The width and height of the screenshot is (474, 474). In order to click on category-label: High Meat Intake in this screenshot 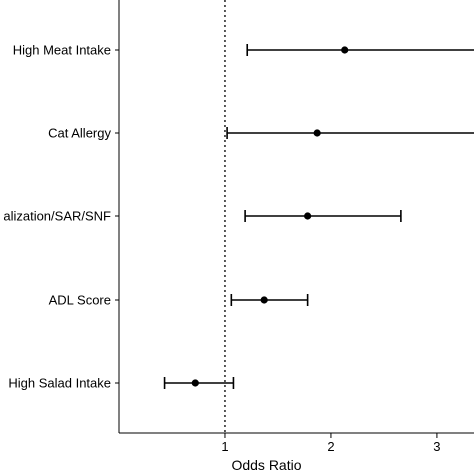, I will do `click(62, 50)`.